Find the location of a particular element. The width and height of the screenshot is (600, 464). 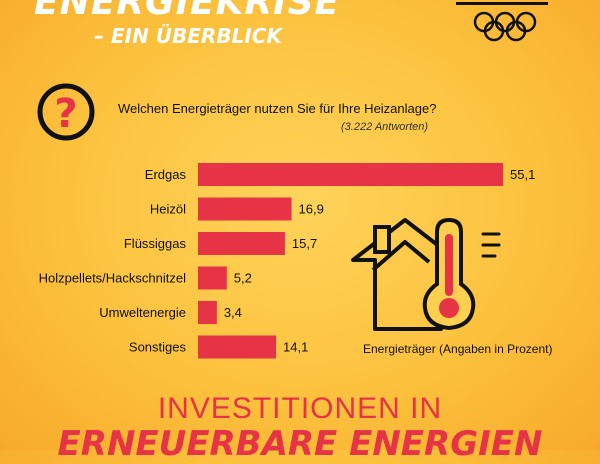

value-label-0: 55,1 is located at coordinates (522, 174).